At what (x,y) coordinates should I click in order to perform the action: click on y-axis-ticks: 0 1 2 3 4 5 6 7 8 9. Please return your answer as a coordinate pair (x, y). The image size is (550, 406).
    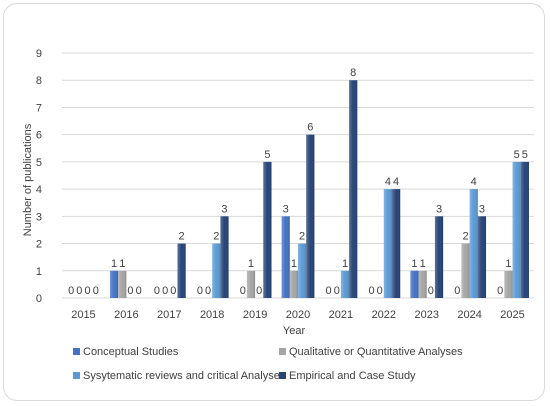
    Looking at the image, I should click on (39, 176).